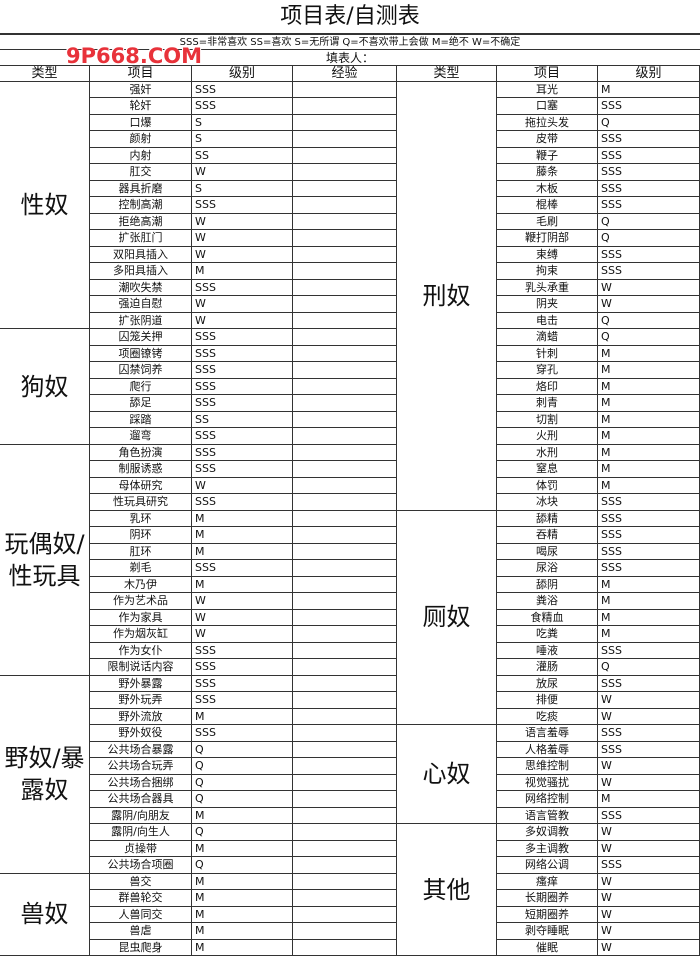 This screenshot has width=700, height=956. What do you see at coordinates (141, 123) in the screenshot?
I see `item-name: 口爆` at bounding box center [141, 123].